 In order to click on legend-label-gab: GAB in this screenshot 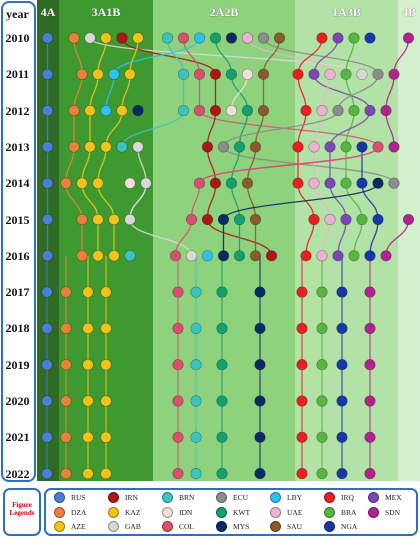, I will do `click(133, 526)`.